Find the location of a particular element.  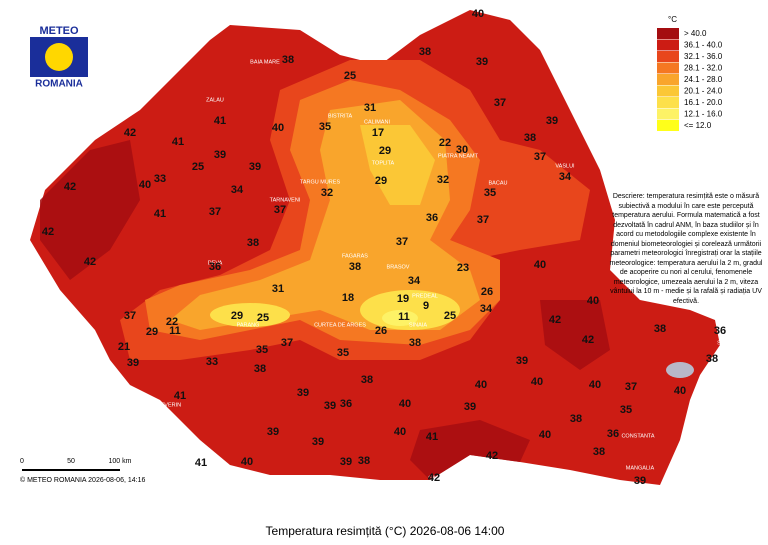

place-name: CONSTANTA is located at coordinates (637, 436).